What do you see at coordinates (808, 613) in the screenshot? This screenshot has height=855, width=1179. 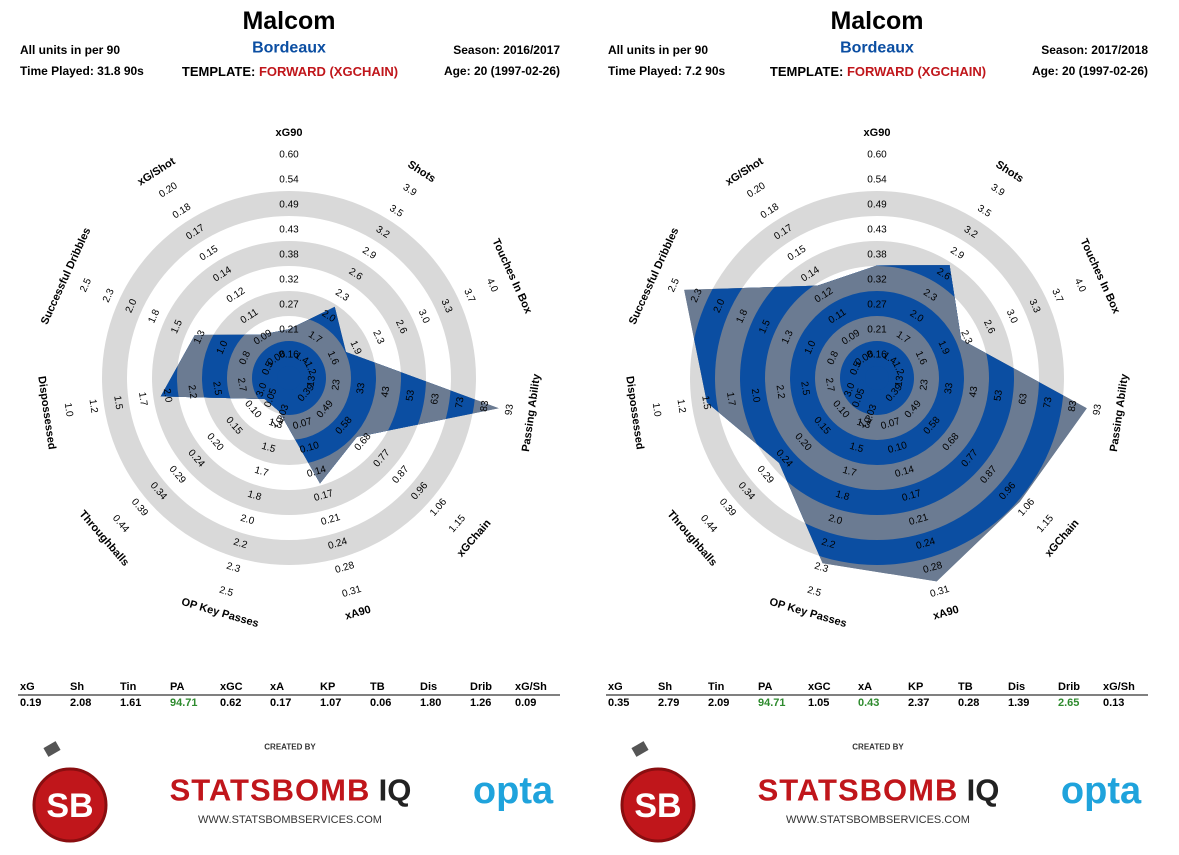 I see `axis-label: OP Key Passes` at bounding box center [808, 613].